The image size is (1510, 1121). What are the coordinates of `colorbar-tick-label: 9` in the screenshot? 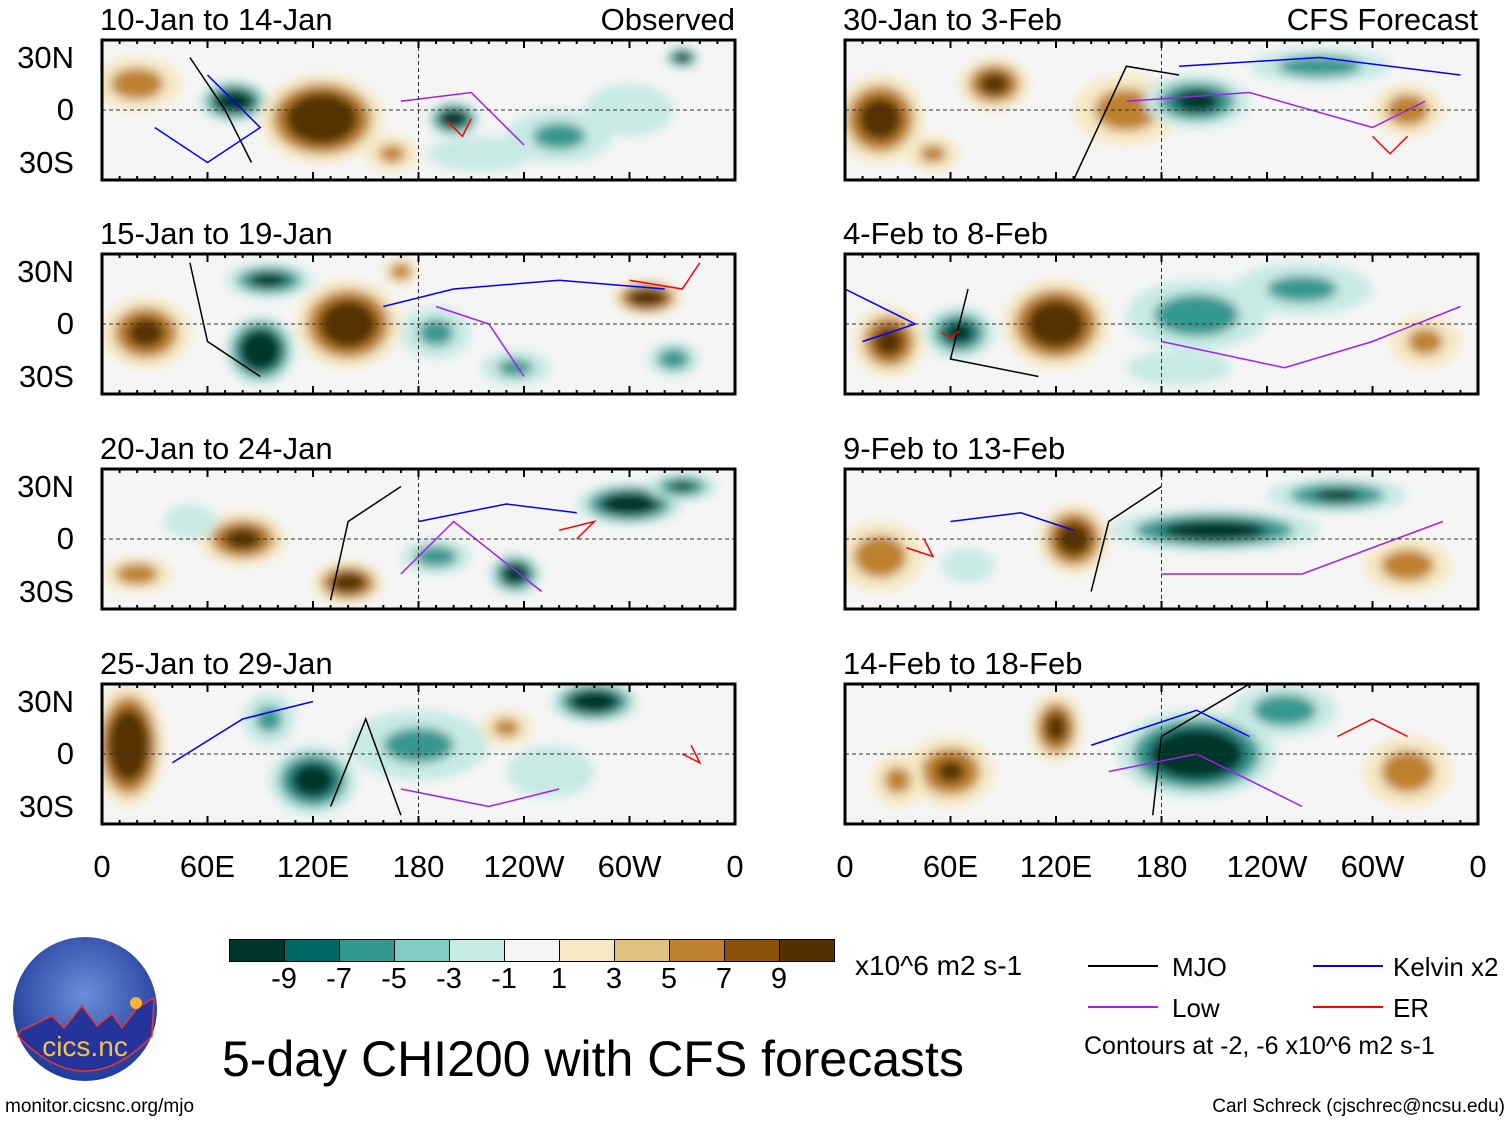 It's located at (779, 979).